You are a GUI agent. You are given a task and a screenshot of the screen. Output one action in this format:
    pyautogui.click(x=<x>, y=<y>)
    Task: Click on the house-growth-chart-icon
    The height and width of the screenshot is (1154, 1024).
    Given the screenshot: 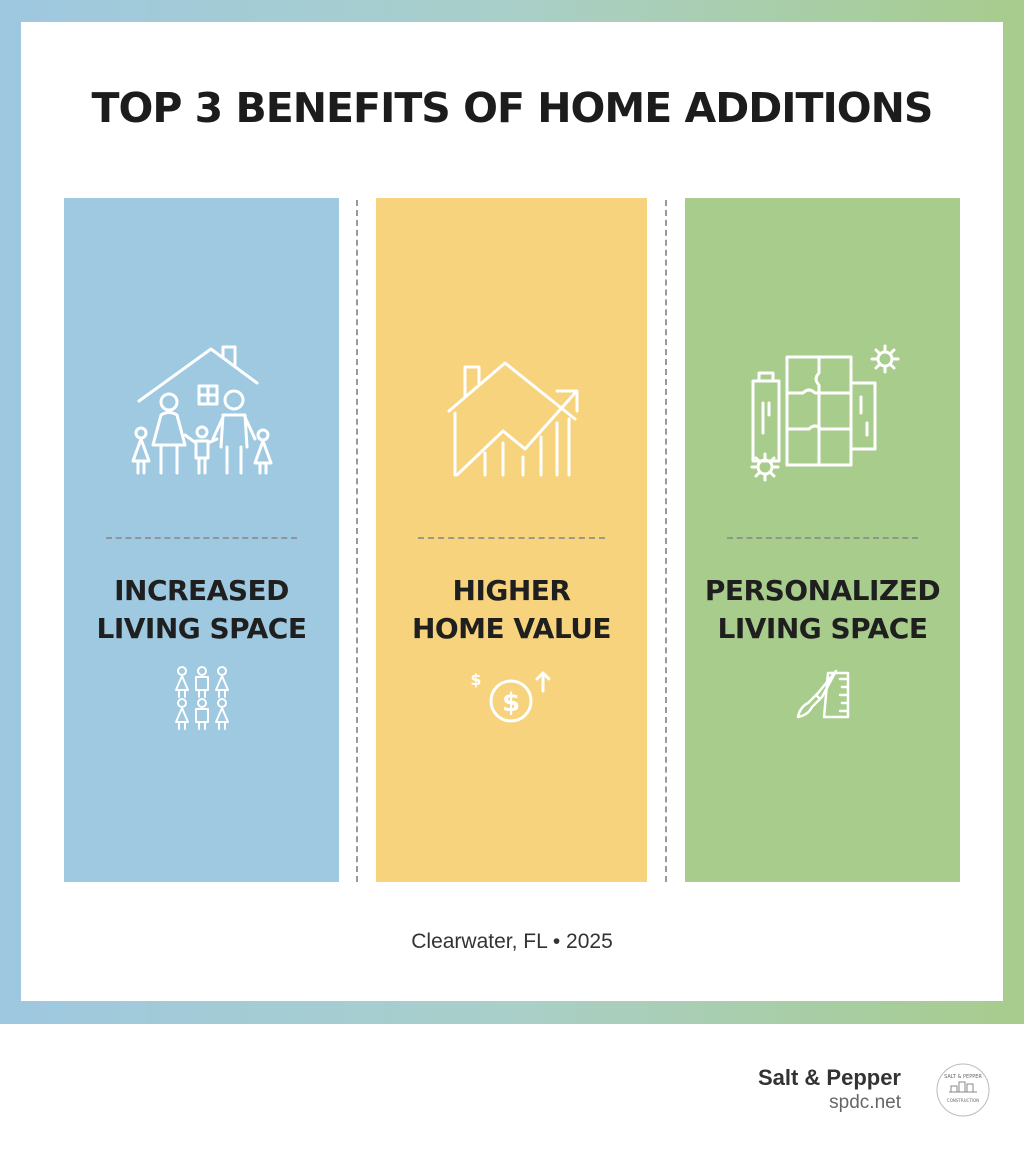 What is the action you would take?
    pyautogui.click(x=511, y=418)
    